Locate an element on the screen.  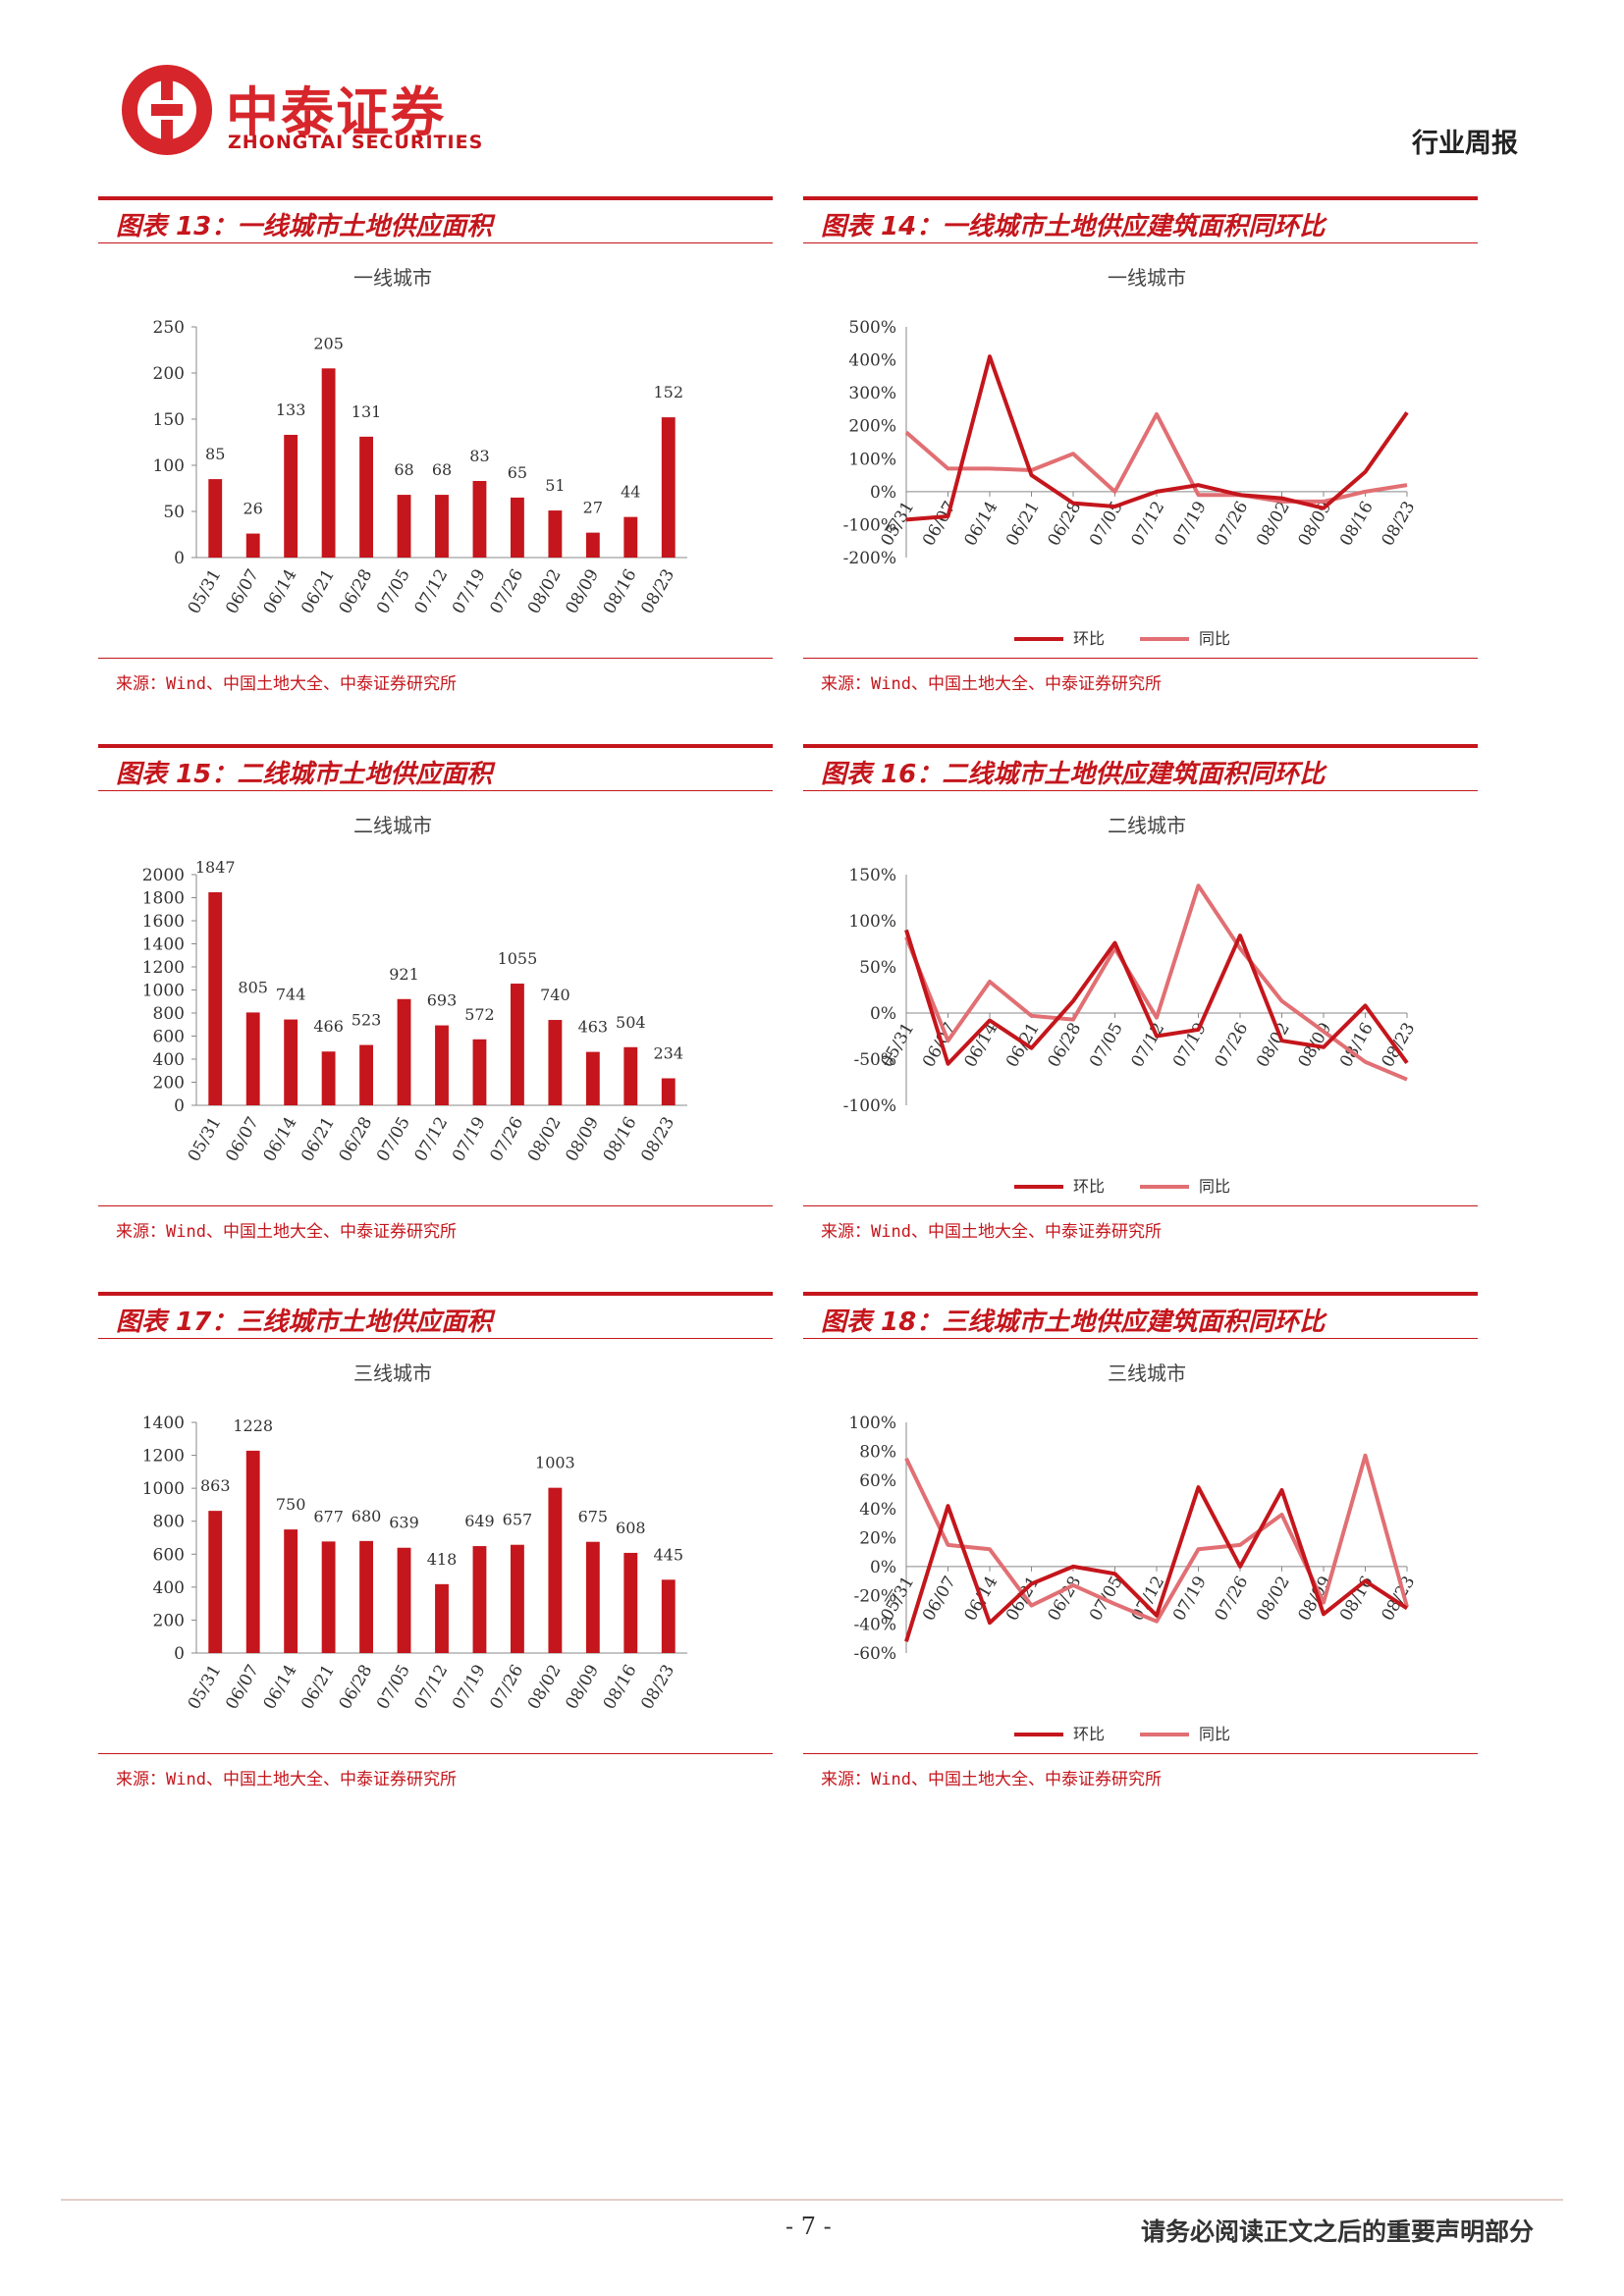
y-tick-label: 150 is located at coordinates (169, 420).